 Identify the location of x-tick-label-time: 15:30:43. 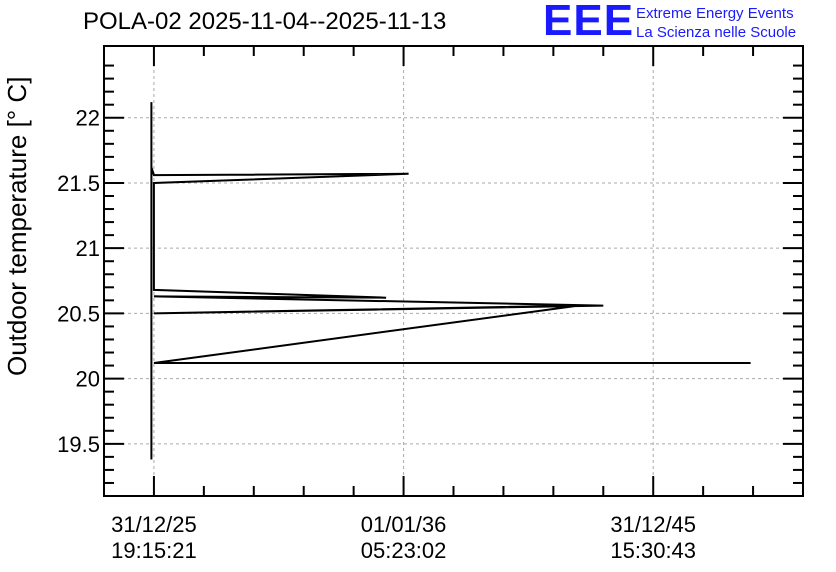
(653, 550).